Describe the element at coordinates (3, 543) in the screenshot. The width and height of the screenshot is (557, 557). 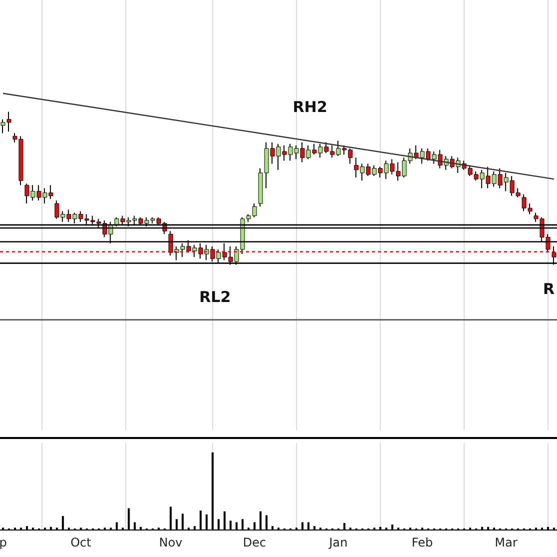
I see `x-tick-label: p` at that location.